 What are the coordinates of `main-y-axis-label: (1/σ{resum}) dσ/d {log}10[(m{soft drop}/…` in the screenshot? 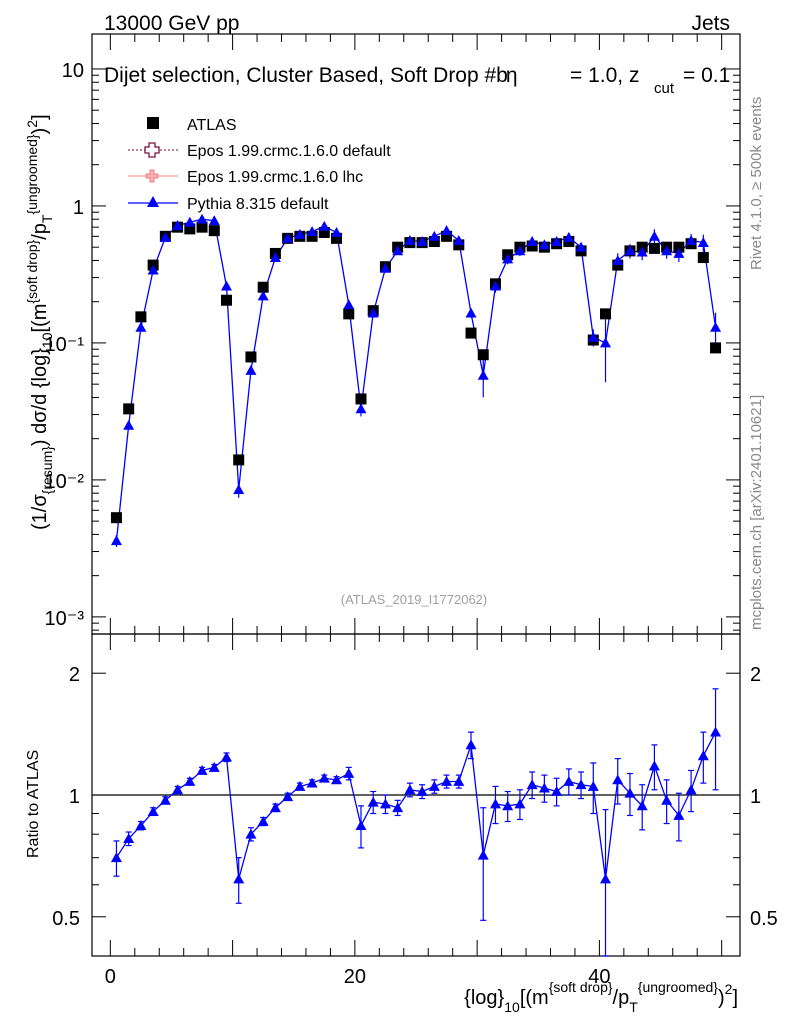 It's located at (39, 322).